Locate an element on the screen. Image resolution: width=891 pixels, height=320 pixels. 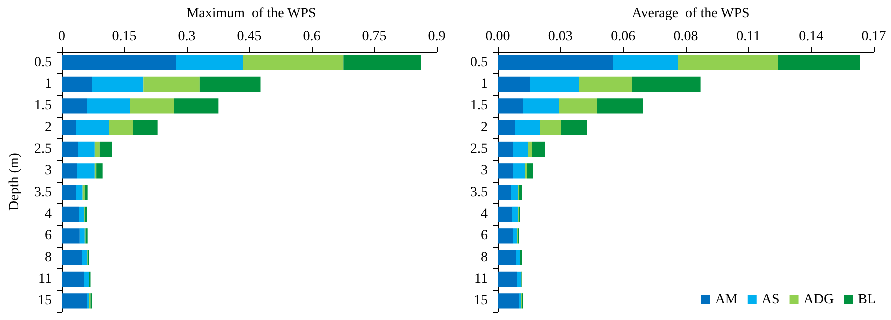
x-tick-label: 0.45 is located at coordinates (249, 37).